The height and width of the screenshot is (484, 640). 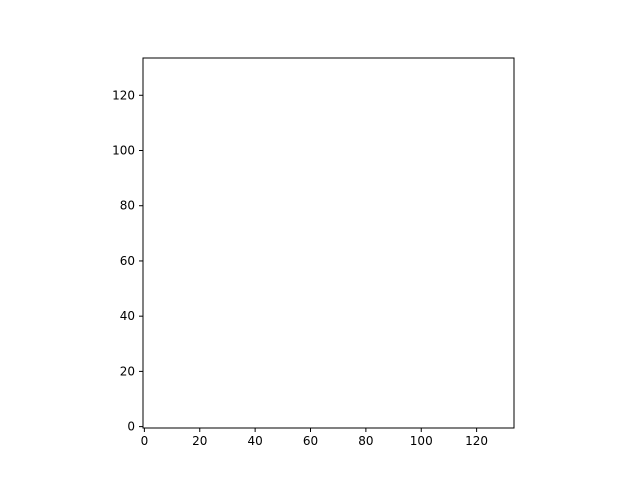 What do you see at coordinates (131, 427) in the screenshot?
I see `y-tick-label: 0` at bounding box center [131, 427].